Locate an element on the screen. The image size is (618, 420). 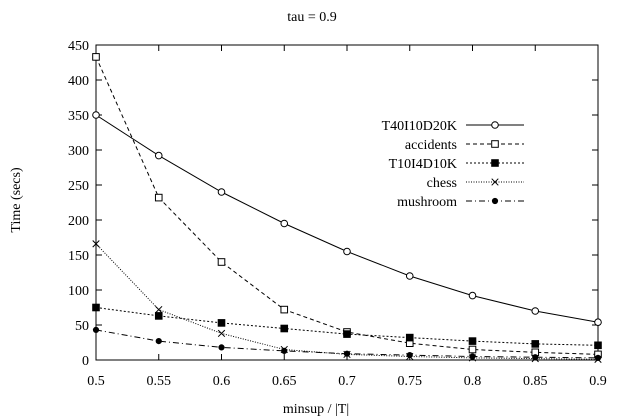
legend-item: T40I10D20K is located at coordinates (453, 126).